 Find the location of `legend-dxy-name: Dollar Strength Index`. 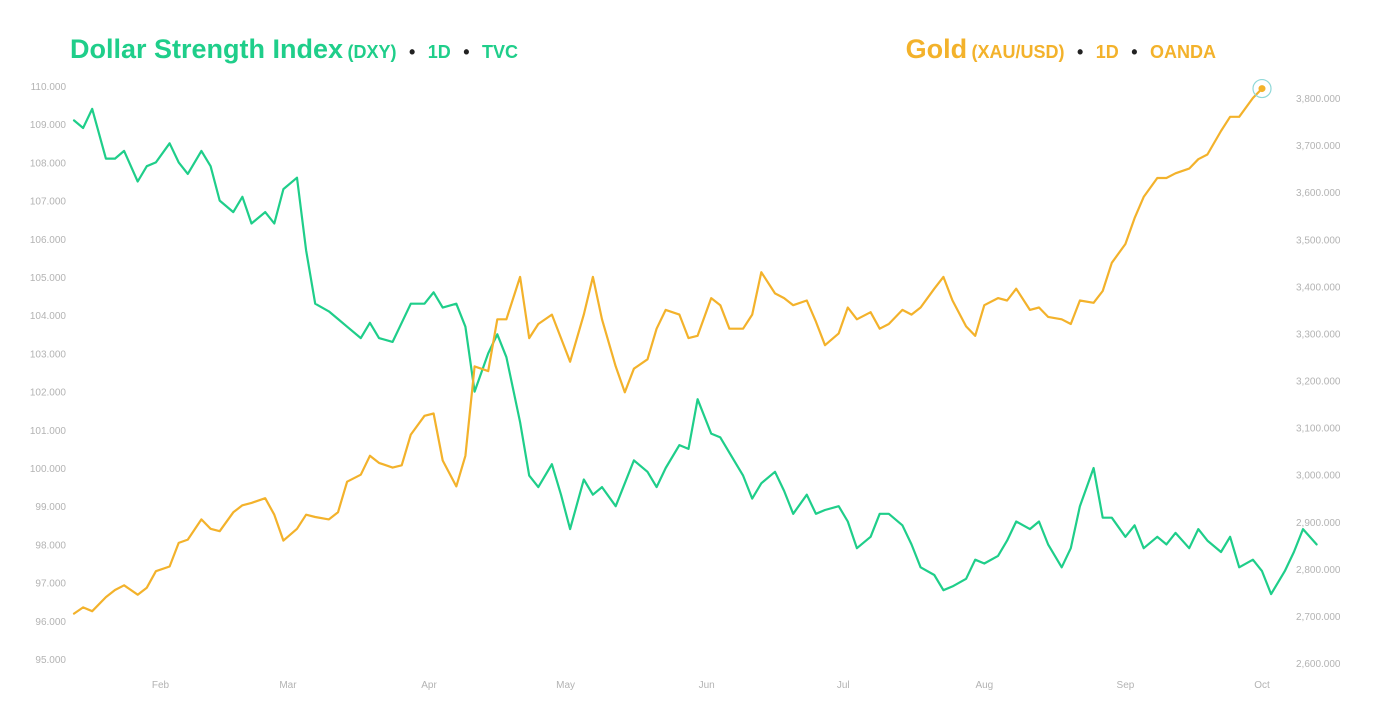

legend-dxy-name: Dollar Strength Index is located at coordinates (207, 49).